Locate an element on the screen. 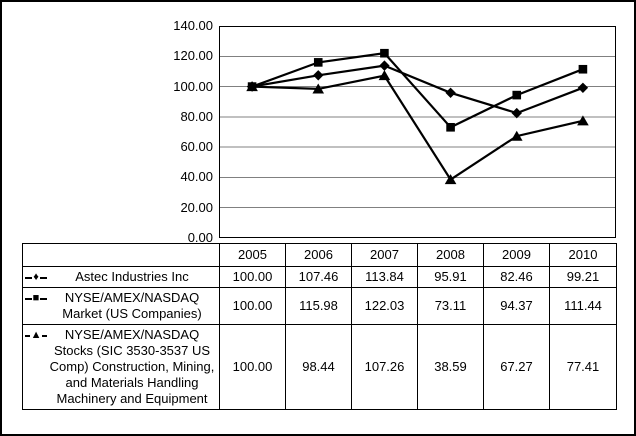 The height and width of the screenshot is (436, 636). year-header-row: 2005 2006 2007 2008 2009 2010 is located at coordinates (319, 255).